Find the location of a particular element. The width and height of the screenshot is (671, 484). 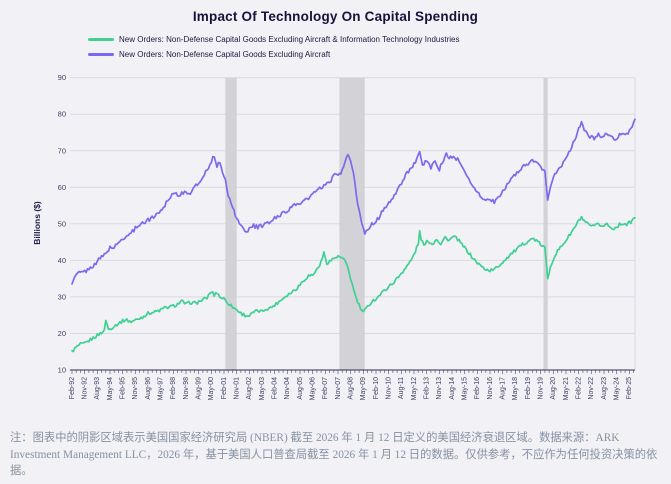

x-tick-label: Aug-08 is located at coordinates (351, 388).